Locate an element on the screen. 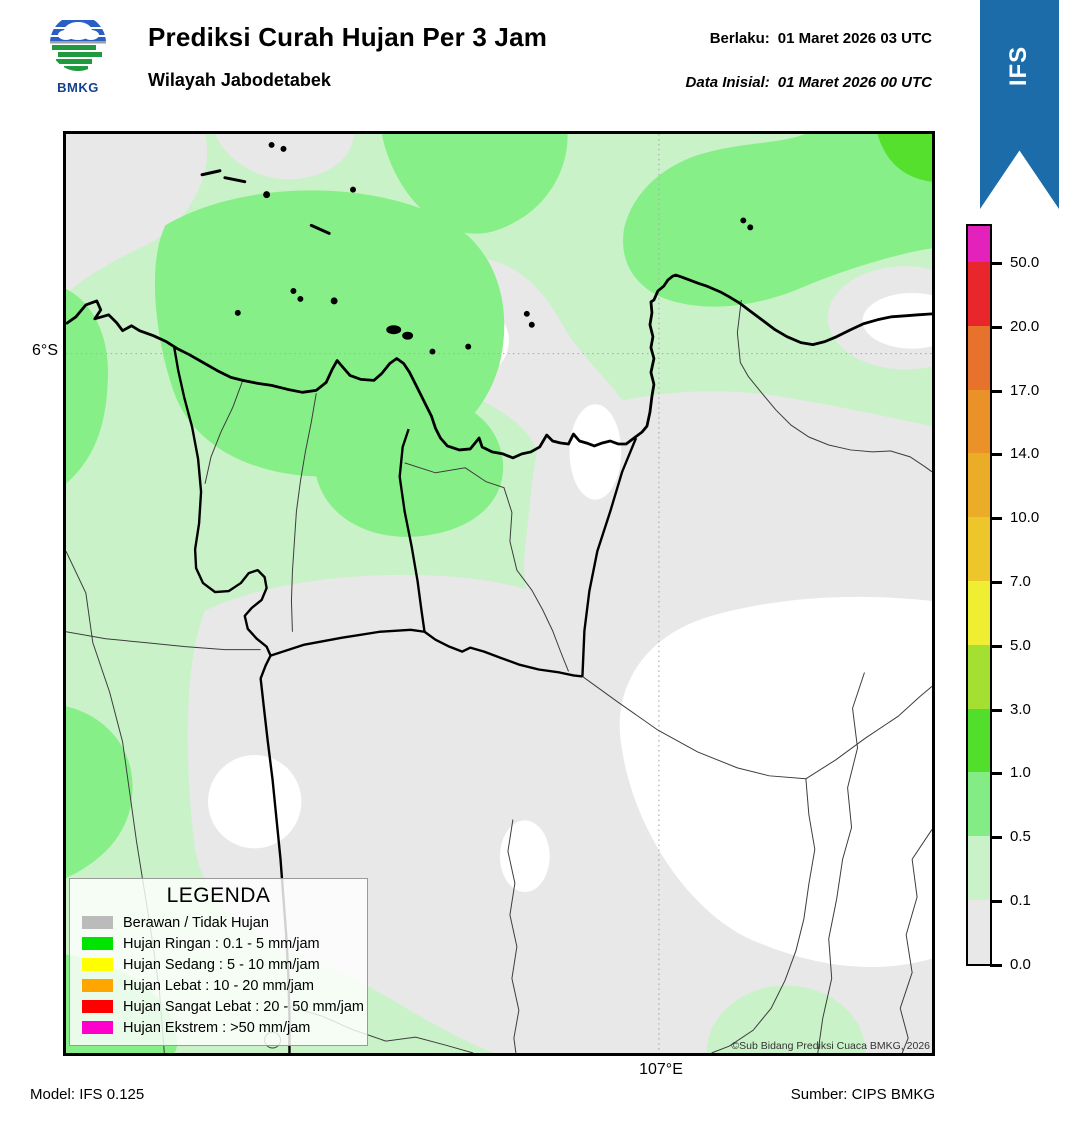 This screenshot has height=1128, width=1072. colorbar-tick-label: 17.0 is located at coordinates (1025, 390).